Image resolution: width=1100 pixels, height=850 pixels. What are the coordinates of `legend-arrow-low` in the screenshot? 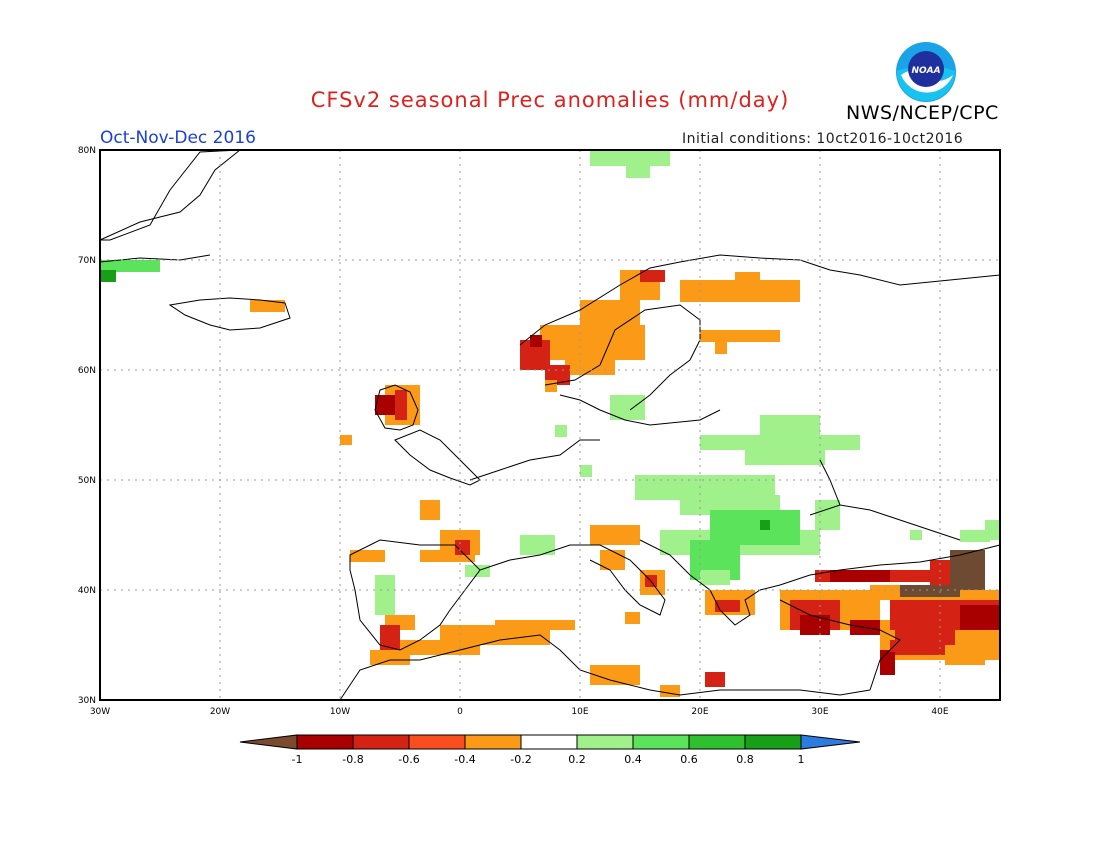 It's located at (268, 742).